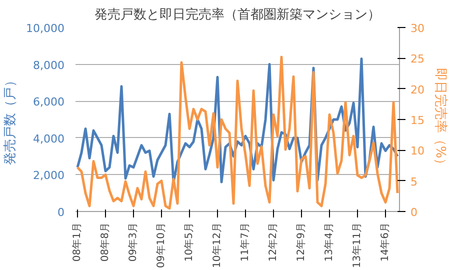 Image resolution: width=450 pixels, height=270 pixels. What do you see at coordinates (49, 65) in the screenshot?
I see `y-tick-label: 8,000` at bounding box center [49, 65].